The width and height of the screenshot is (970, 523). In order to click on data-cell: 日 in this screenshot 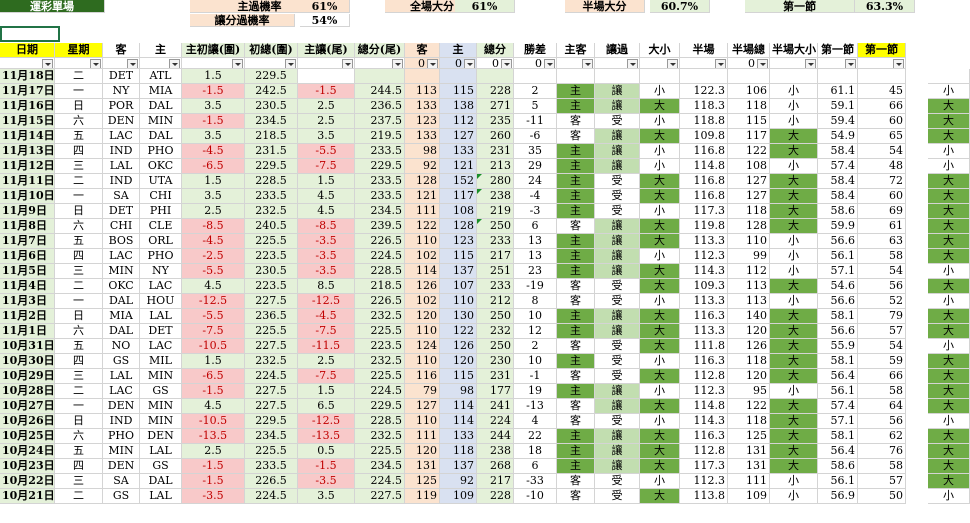, I will do `click(79, 316)`.